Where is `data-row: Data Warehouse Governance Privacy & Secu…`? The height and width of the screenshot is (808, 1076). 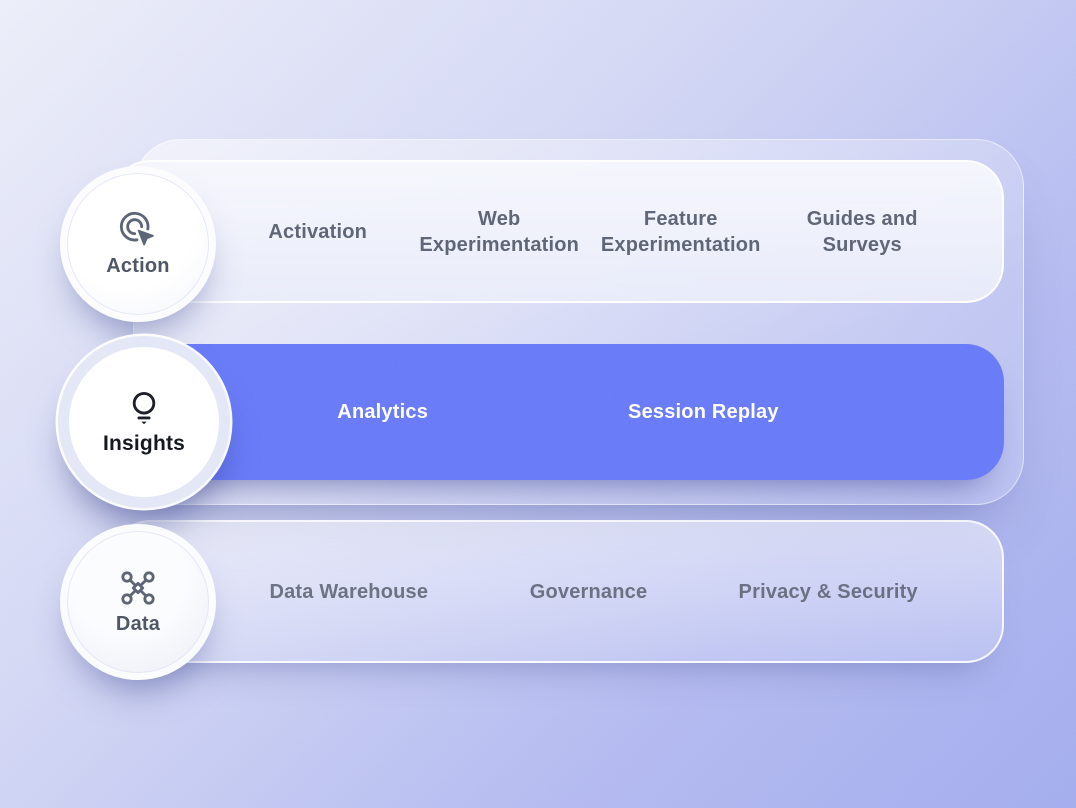
data-row: Data Warehouse Governance Privacy & Secu… is located at coordinates (558, 591).